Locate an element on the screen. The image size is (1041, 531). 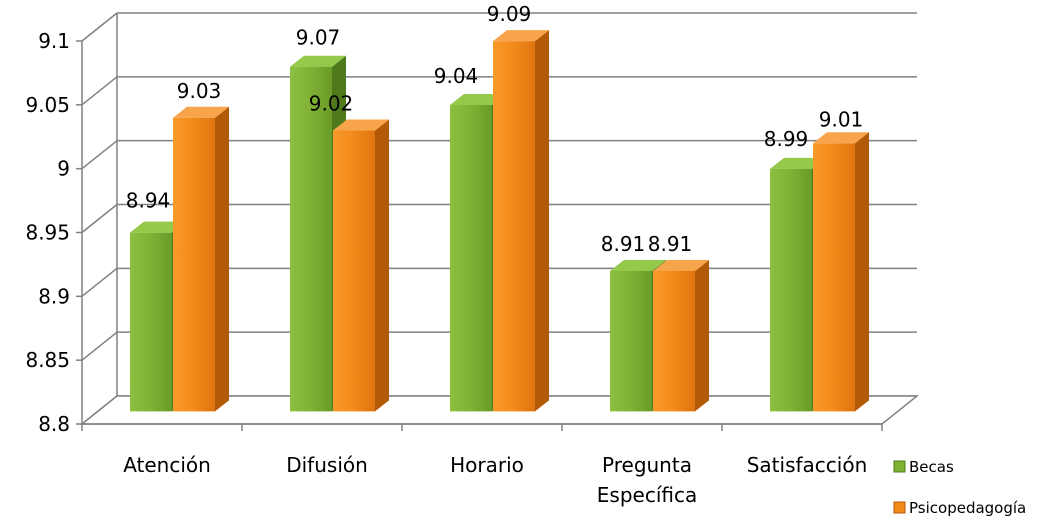
x-tick-label: Atención is located at coordinates (167, 465).